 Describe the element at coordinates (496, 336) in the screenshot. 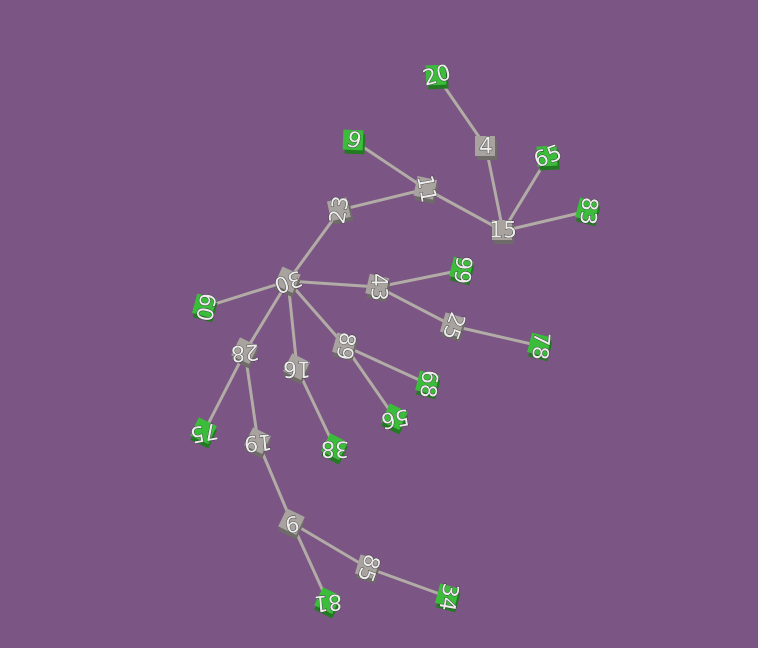

I see `edge-n25-n78` at that location.